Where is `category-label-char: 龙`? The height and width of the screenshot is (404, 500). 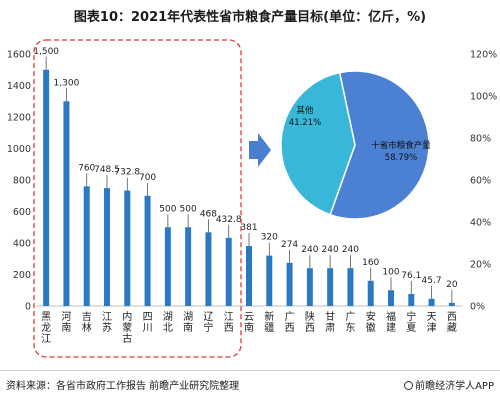
category-label-char: 龙 is located at coordinates (46, 327).